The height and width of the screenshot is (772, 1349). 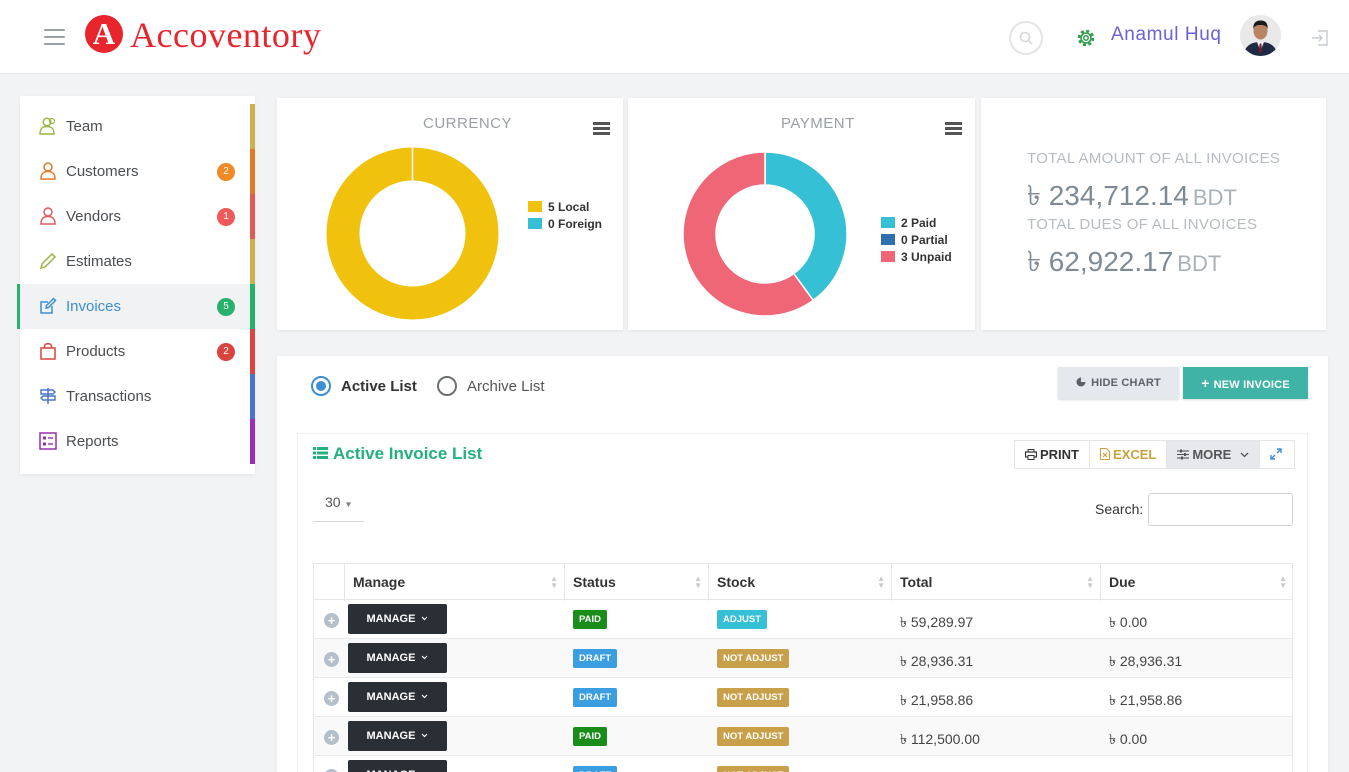 I want to click on hide-chart-button: HIDE CHART, so click(x=1118, y=383).